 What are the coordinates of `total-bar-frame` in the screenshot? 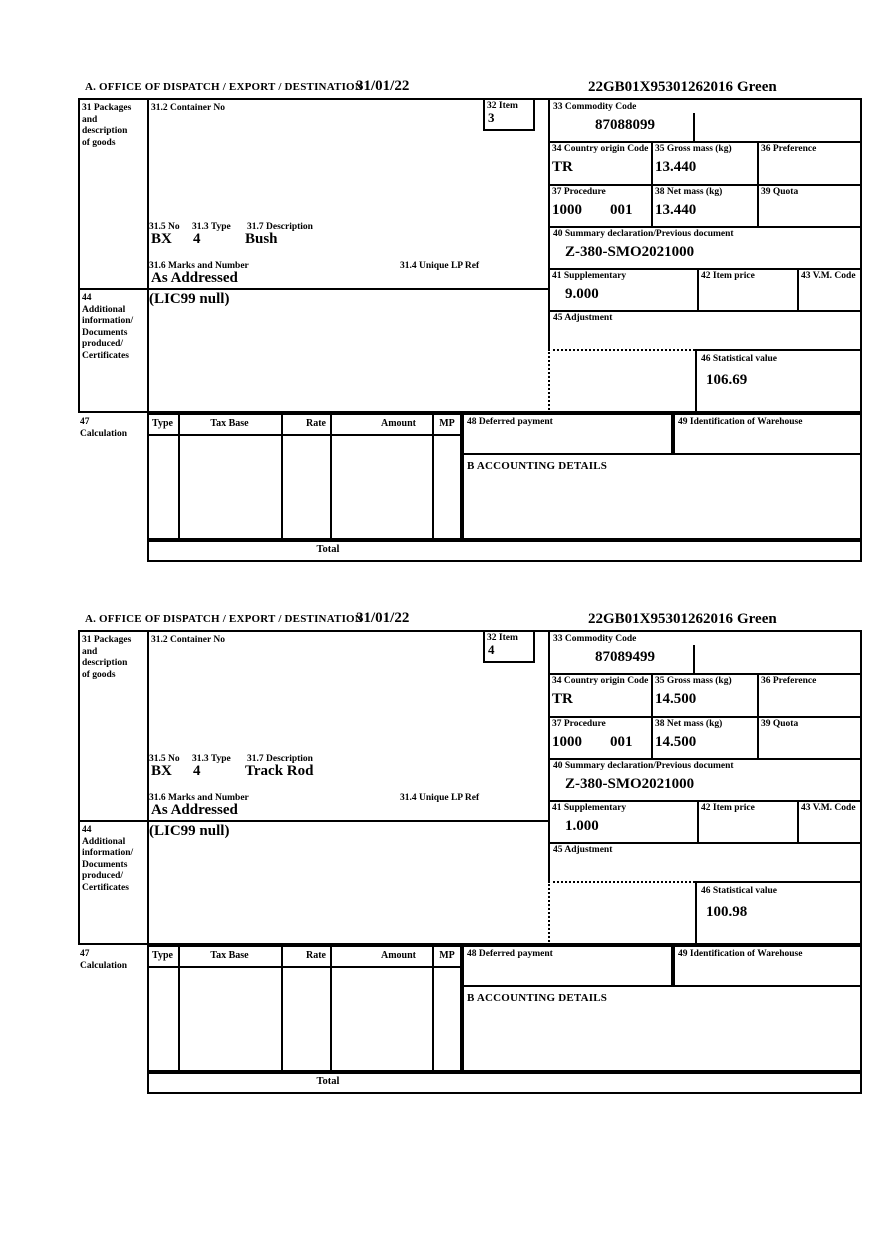 It's located at (504, 1083).